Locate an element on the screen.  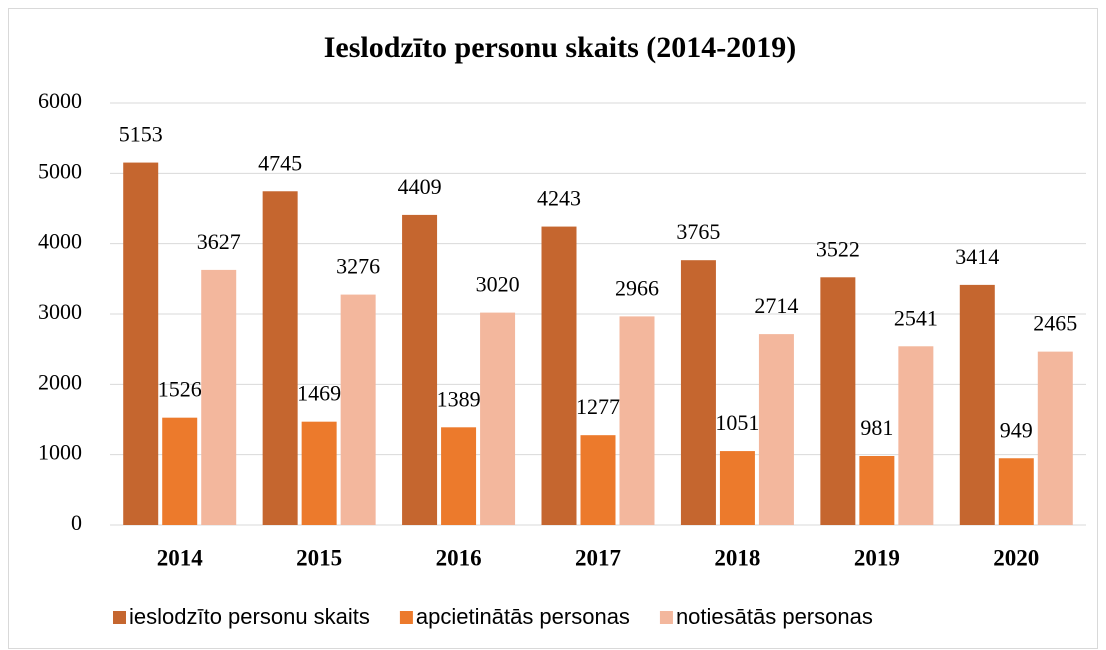
x-tick-label: 2018 is located at coordinates (737, 557).